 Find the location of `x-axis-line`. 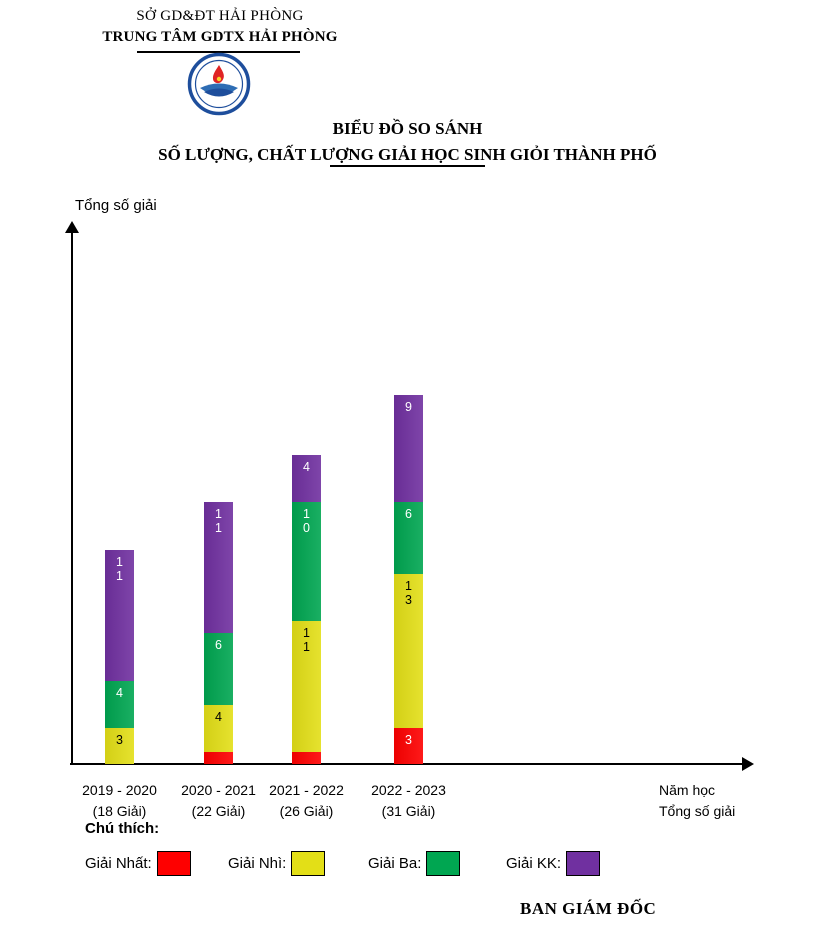

x-axis-line is located at coordinates (407, 764).